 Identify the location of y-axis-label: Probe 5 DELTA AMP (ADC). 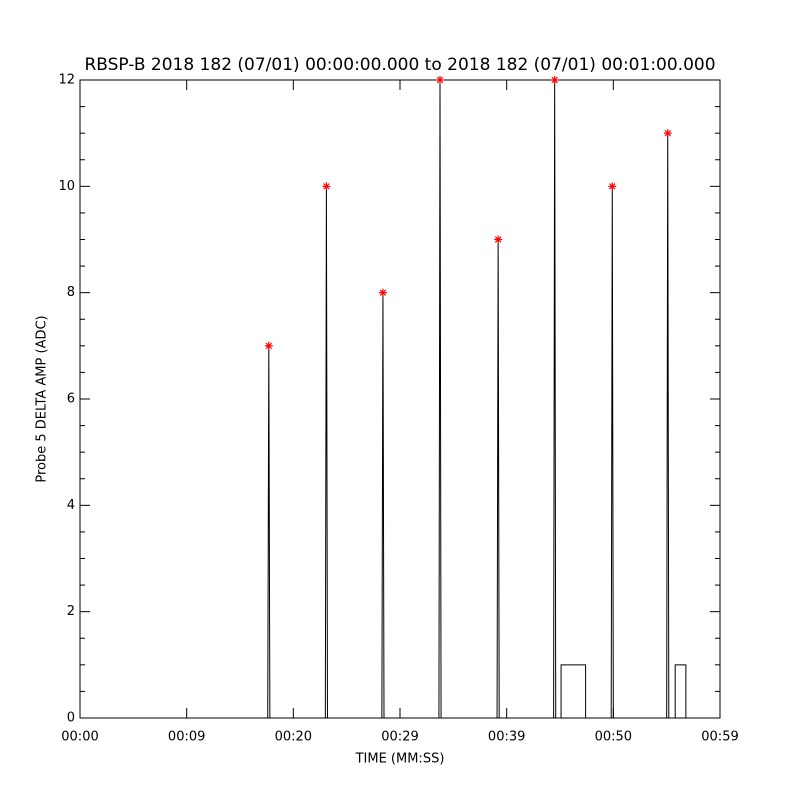
(42, 398).